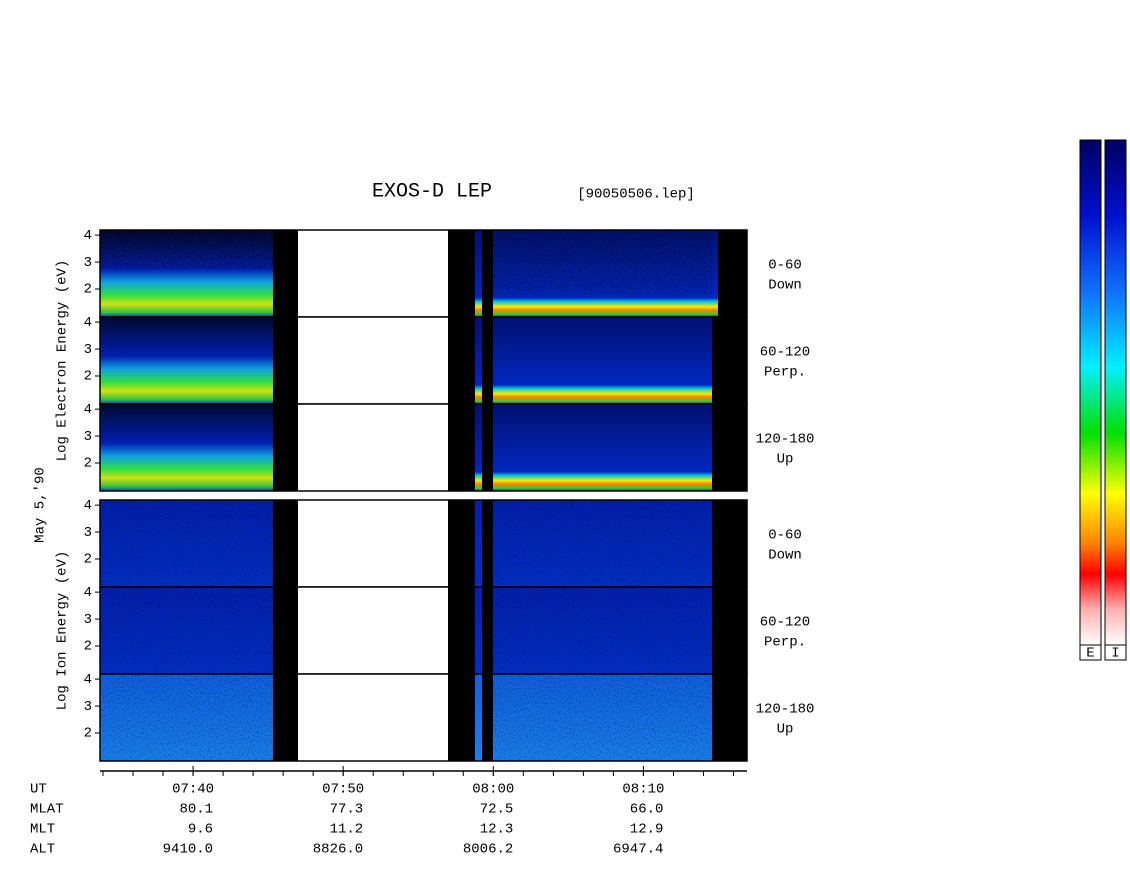  Describe the element at coordinates (193, 790) in the screenshot. I see `x-tick-label: 07:40` at that location.